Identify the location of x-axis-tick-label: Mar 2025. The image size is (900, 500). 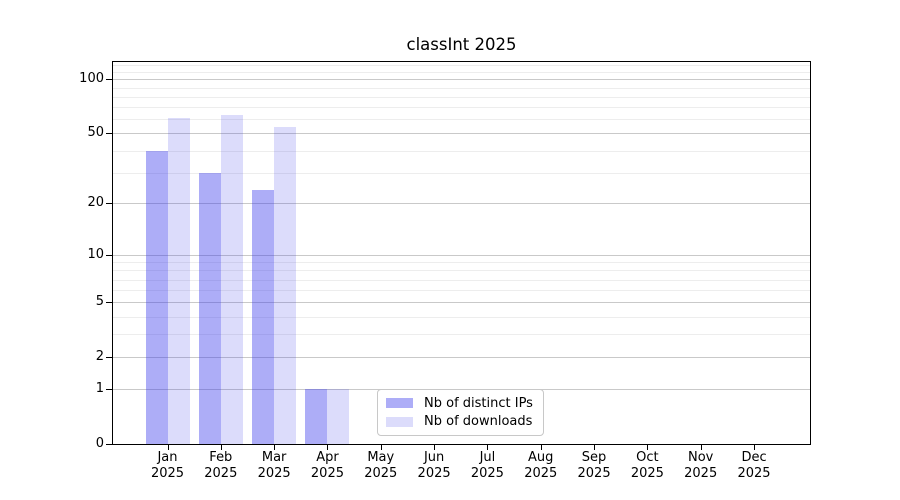
(274, 465).